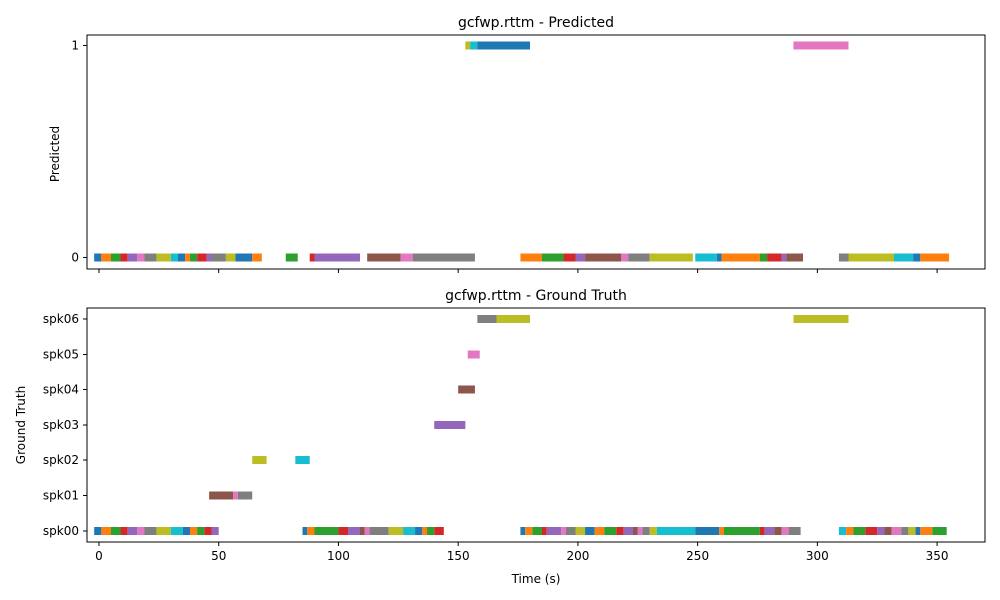 The height and width of the screenshot is (600, 1000). I want to click on ground-truth-x-tick-label: 250, so click(697, 556).